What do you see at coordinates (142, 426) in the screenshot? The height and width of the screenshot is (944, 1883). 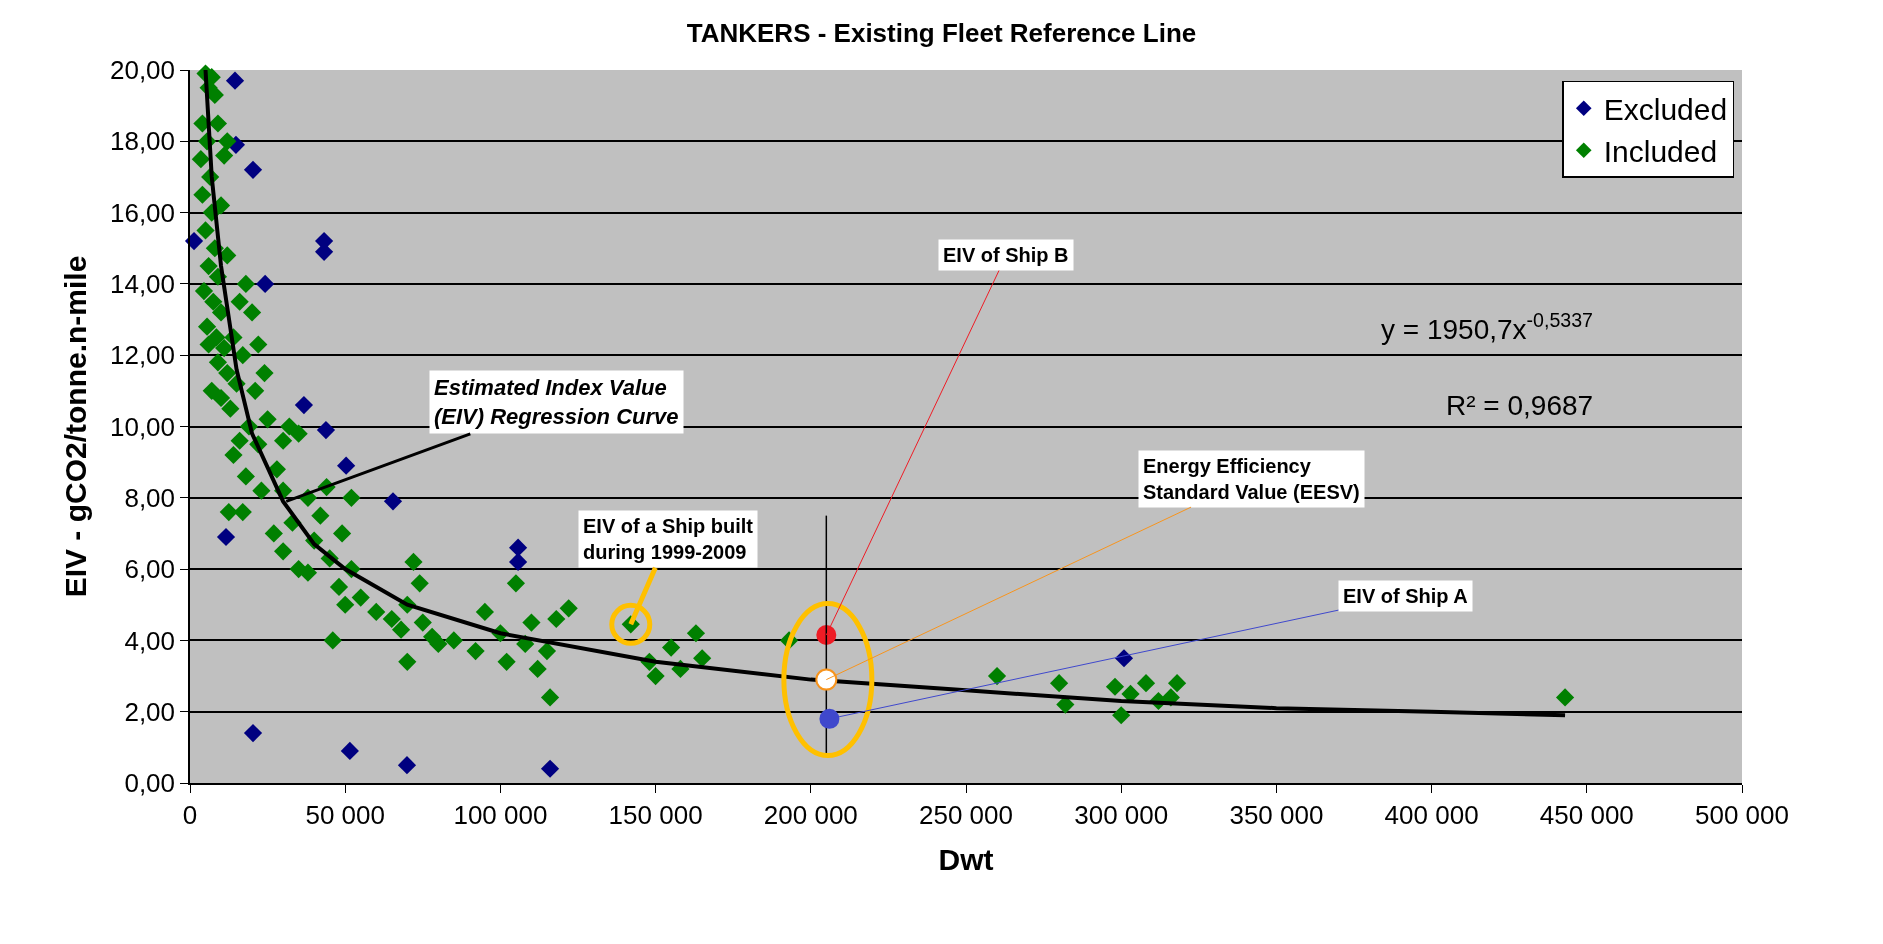 I see `y-tick-label: 10,00` at bounding box center [142, 426].